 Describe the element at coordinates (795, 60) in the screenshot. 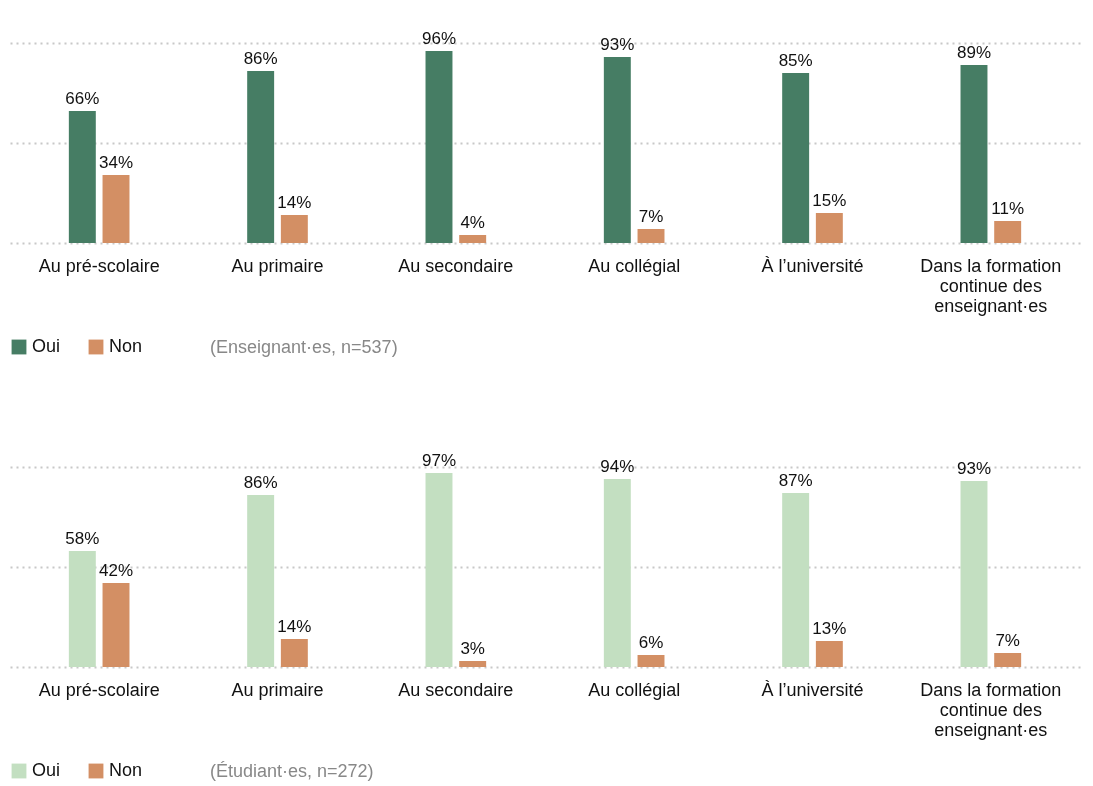

I see `data-label: 85%` at that location.